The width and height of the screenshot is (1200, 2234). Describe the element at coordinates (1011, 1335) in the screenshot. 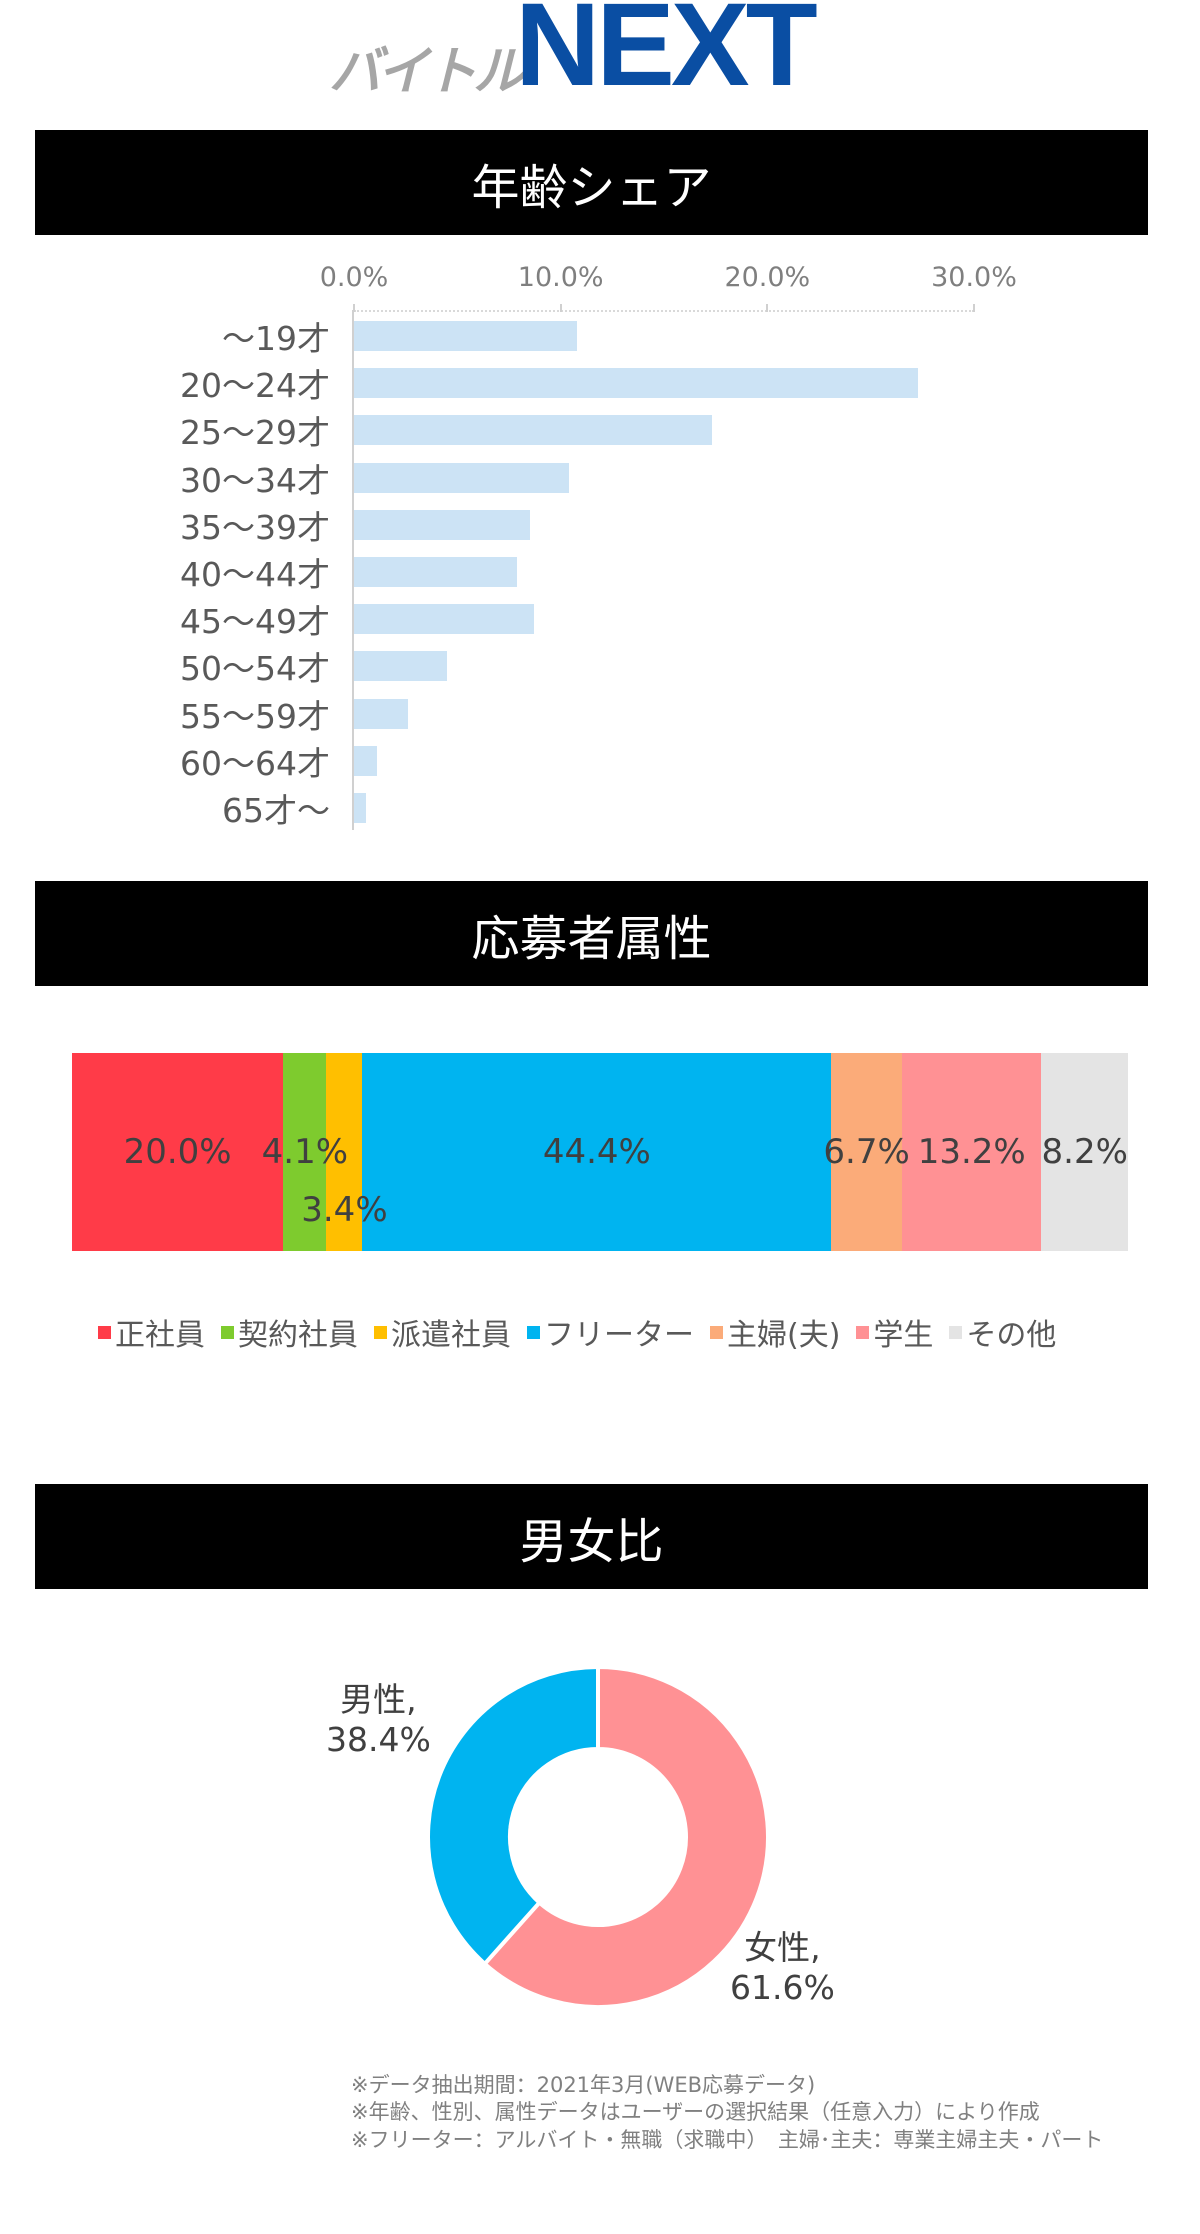

I see `legend-label: その他` at that location.